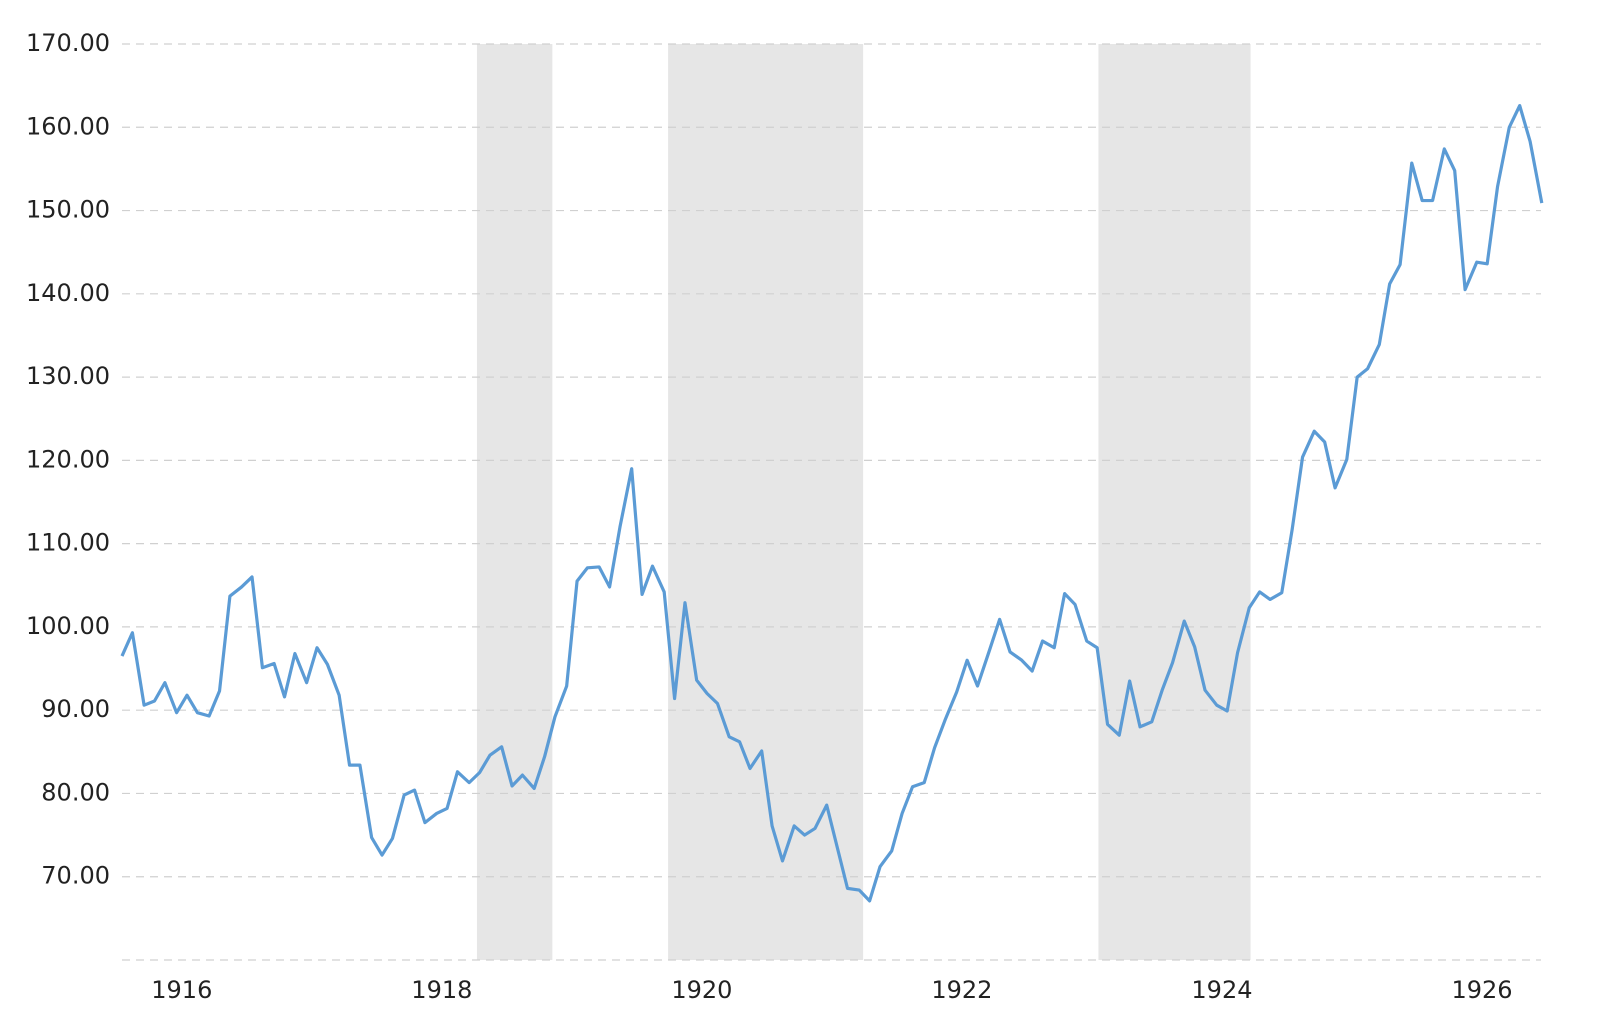  What do you see at coordinates (181, 990) in the screenshot?
I see `x-tick-label: 1916` at bounding box center [181, 990].